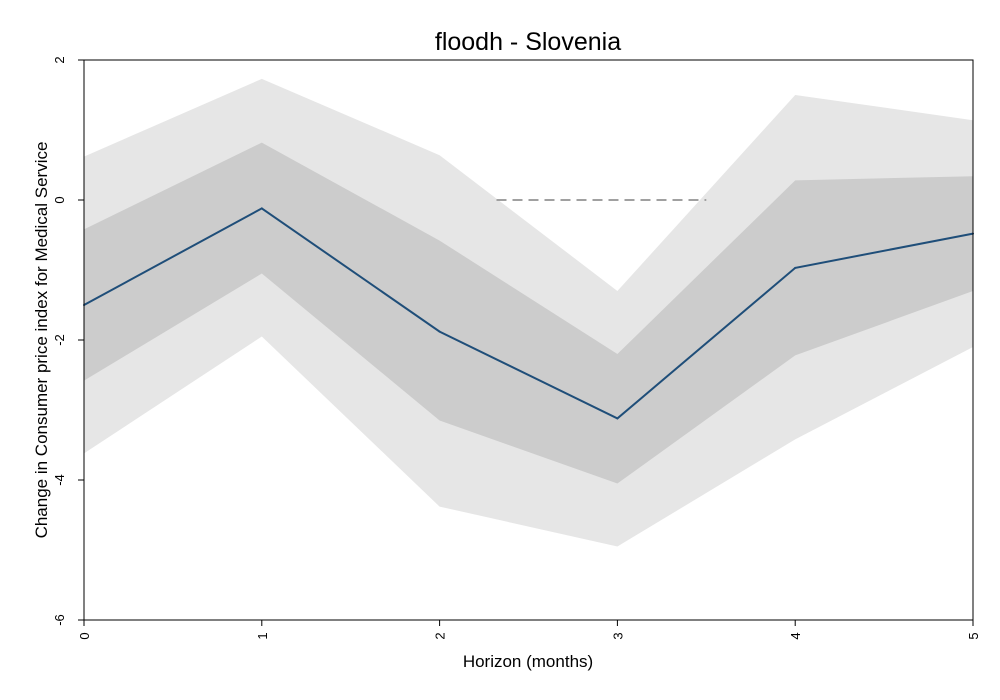 This screenshot has height=700, width=1000. Describe the element at coordinates (59, 199) in the screenshot. I see `y-tick-label: 0` at that location.